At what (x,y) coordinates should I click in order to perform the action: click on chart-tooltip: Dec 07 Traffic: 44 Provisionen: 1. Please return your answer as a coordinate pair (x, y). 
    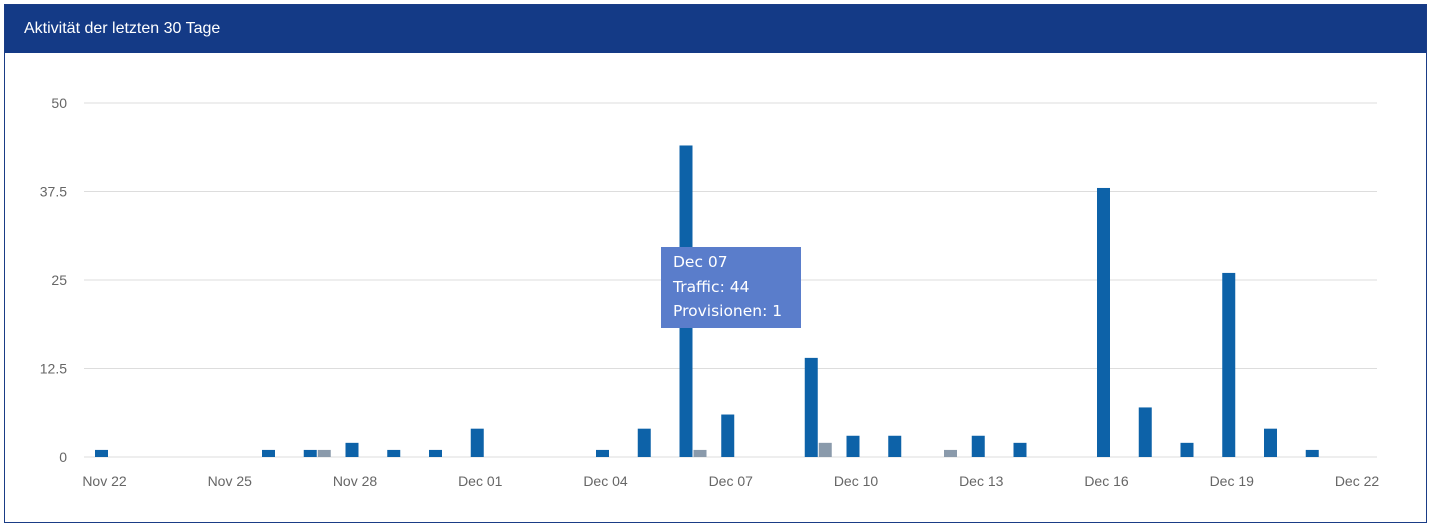
    Looking at the image, I should click on (731, 287).